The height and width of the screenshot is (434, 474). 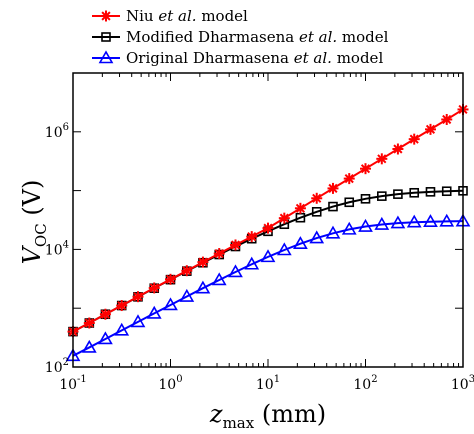 I want to click on legend-label-original-dharmasena: Original Dharmasena et al. model, so click(x=254, y=58).